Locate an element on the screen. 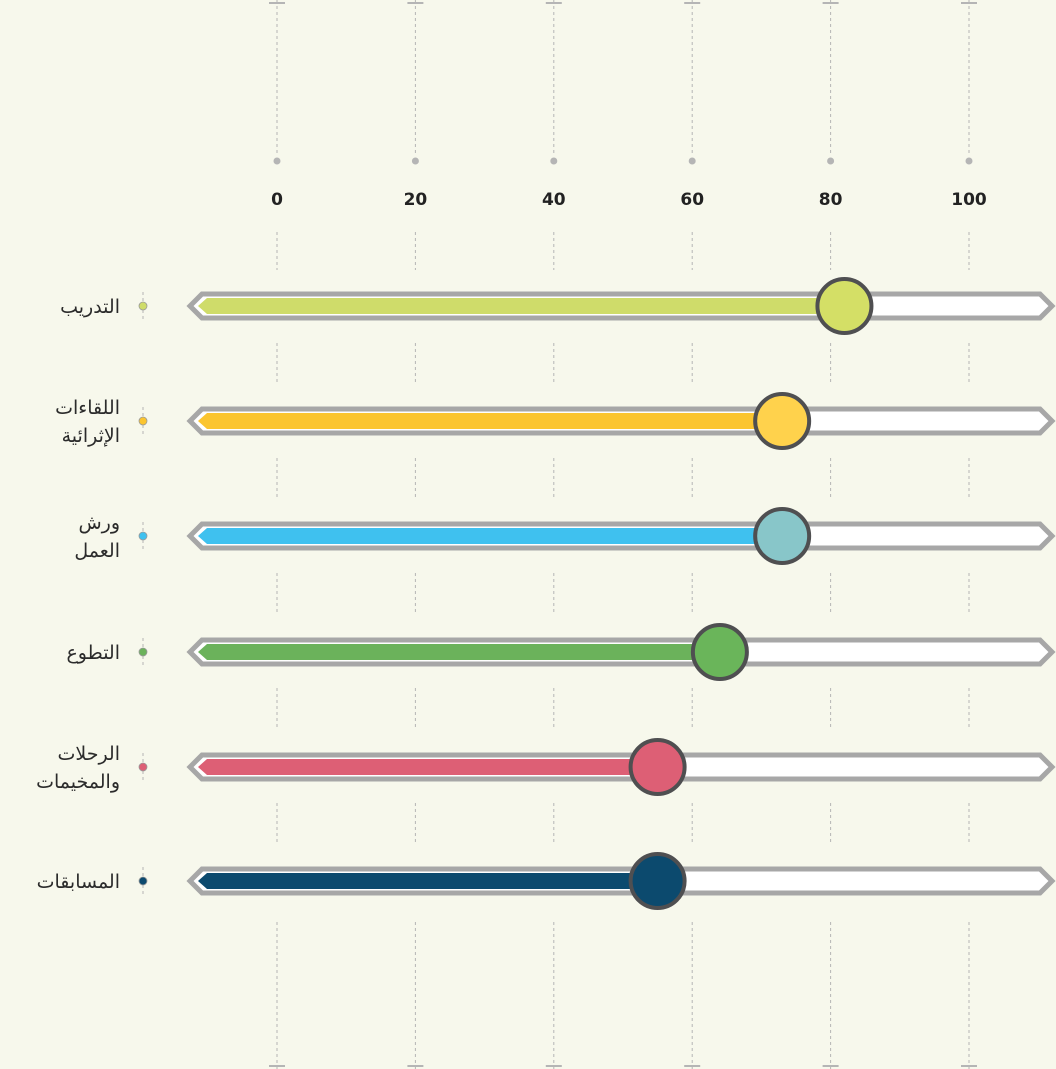 The height and width of the screenshot is (1069, 1056). x-tick-label-40: 40 is located at coordinates (554, 200).